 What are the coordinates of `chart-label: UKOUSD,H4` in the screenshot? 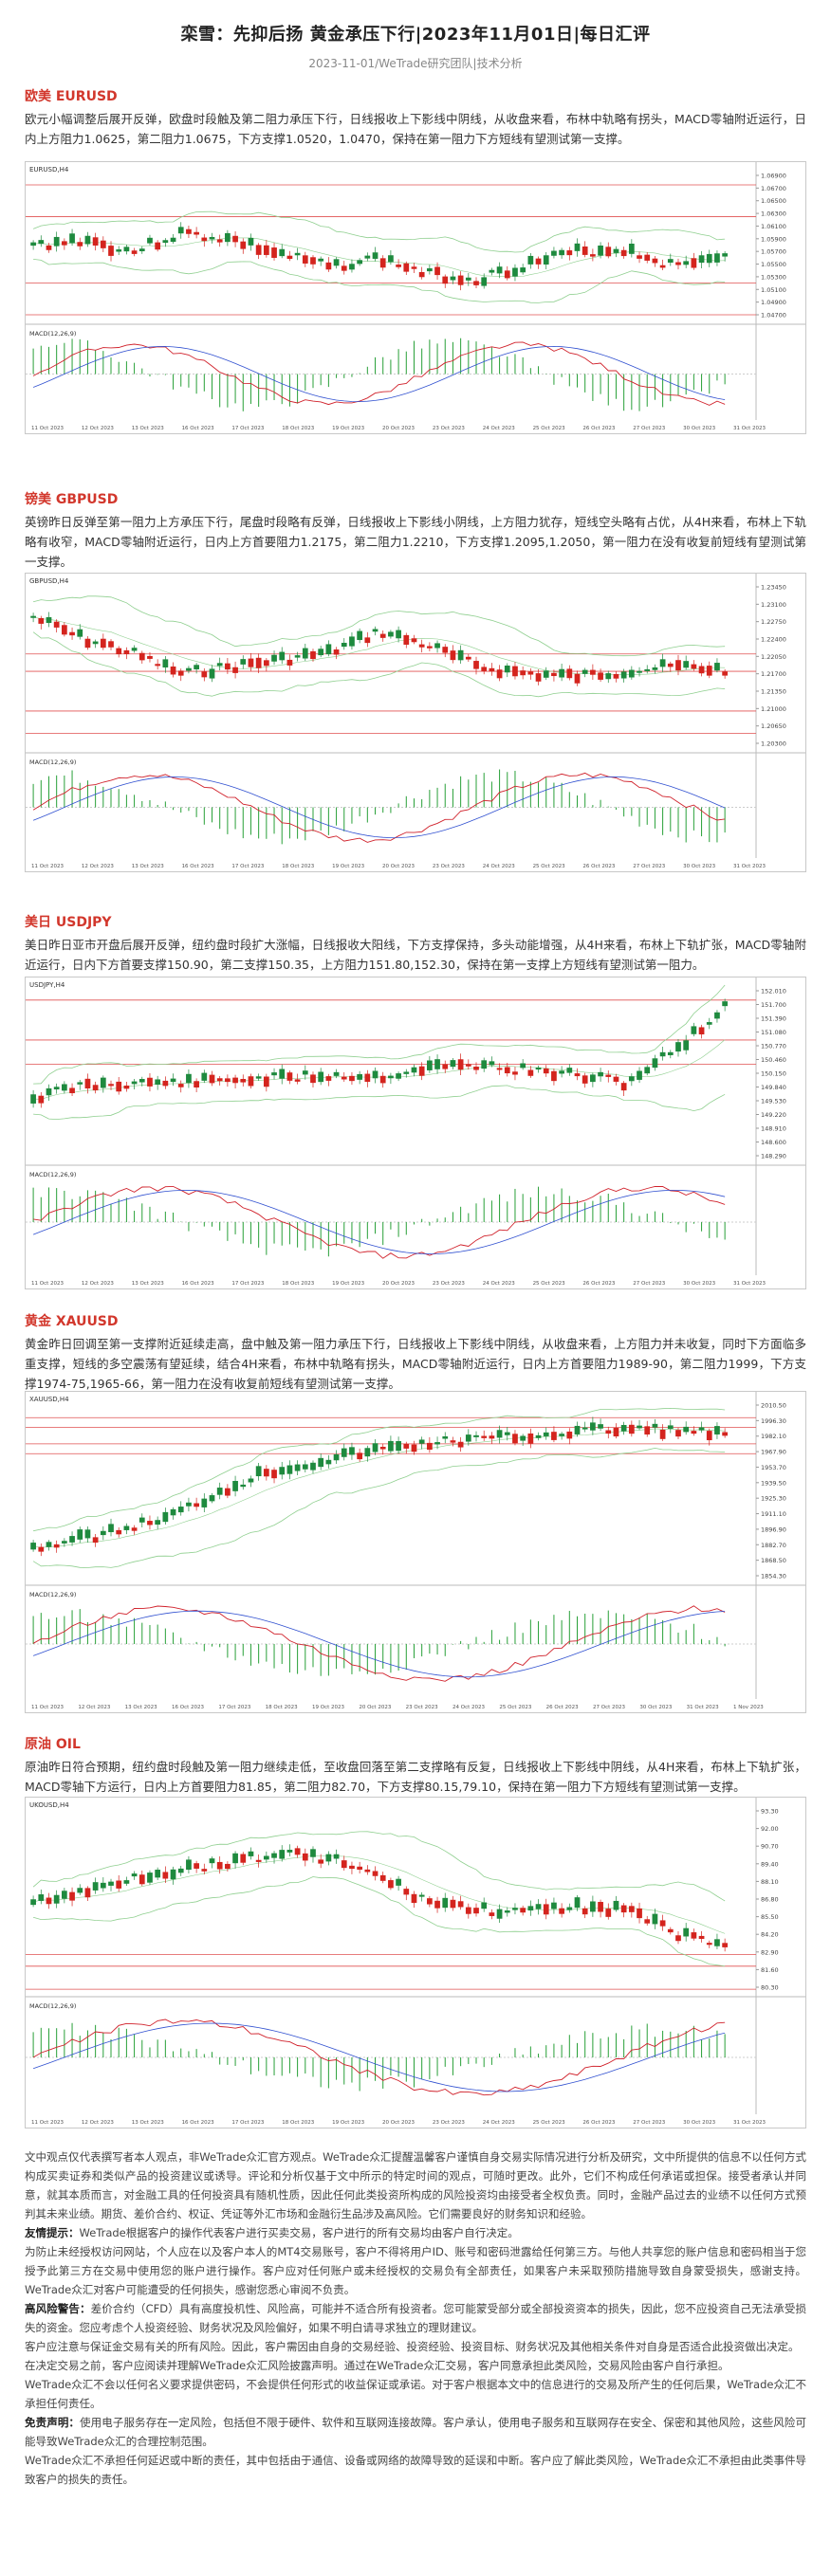 It's located at (49, 1805).